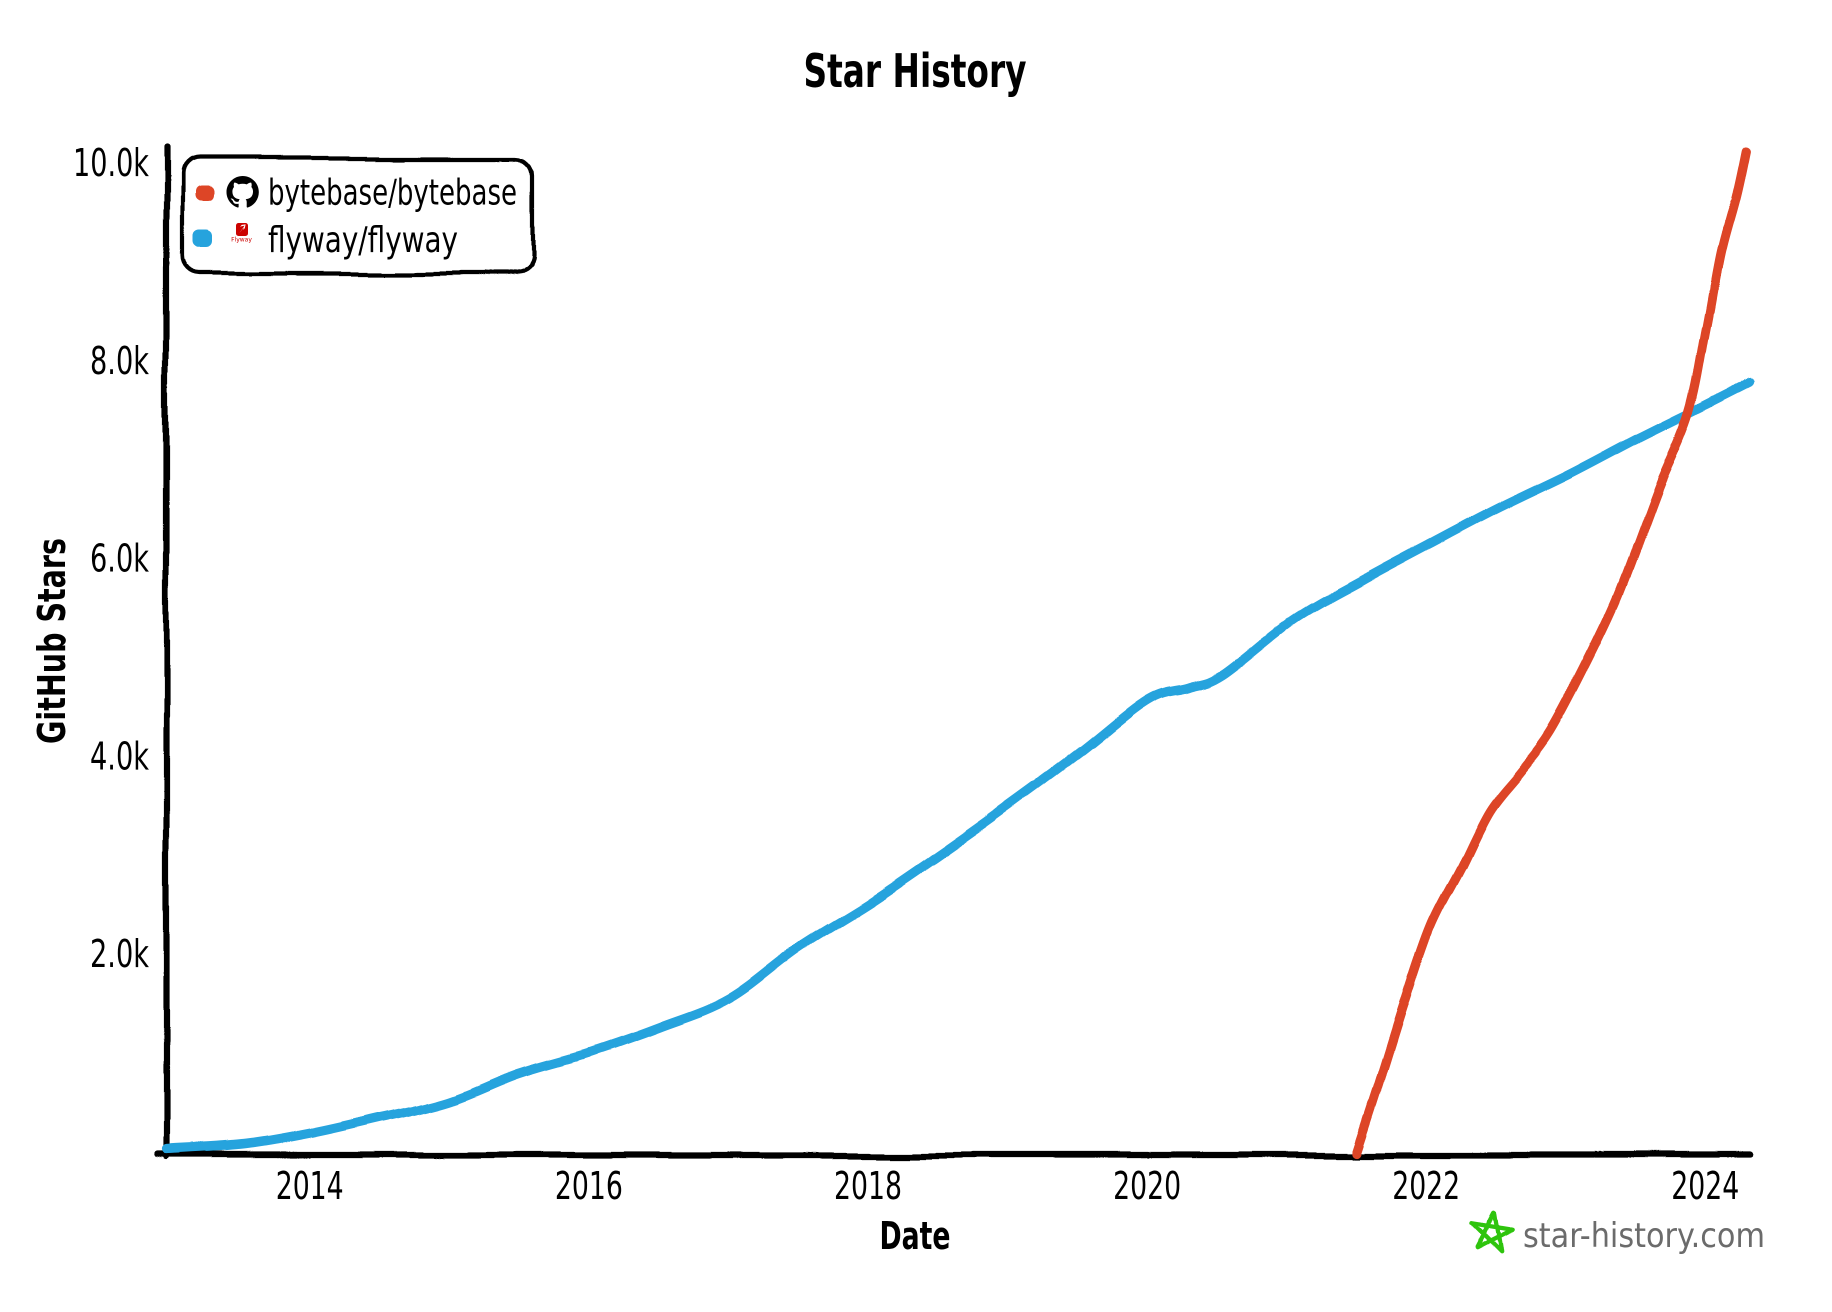  Describe the element at coordinates (915, 1236) in the screenshot. I see `x-axis-title: Date` at that location.